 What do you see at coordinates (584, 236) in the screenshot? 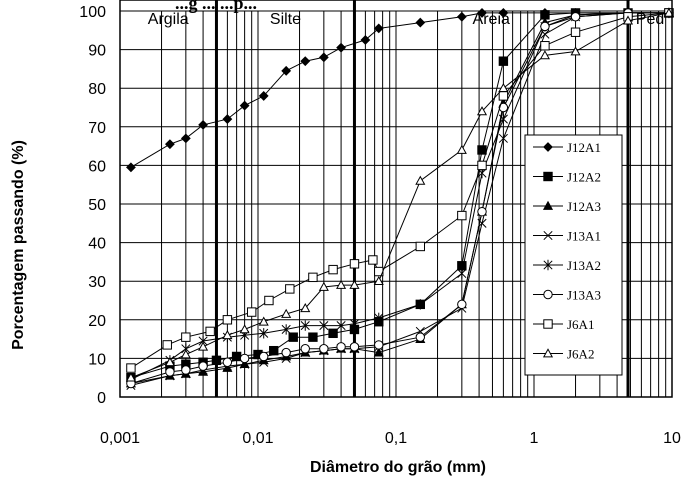
I see `legend-label: J13A1` at bounding box center [584, 236].